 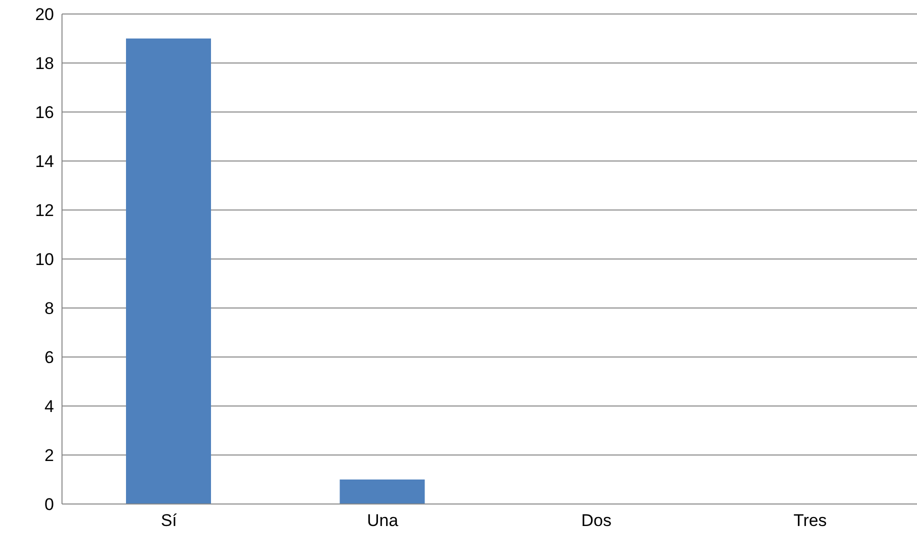 I want to click on x-tick-label: Tres, so click(x=810, y=520).